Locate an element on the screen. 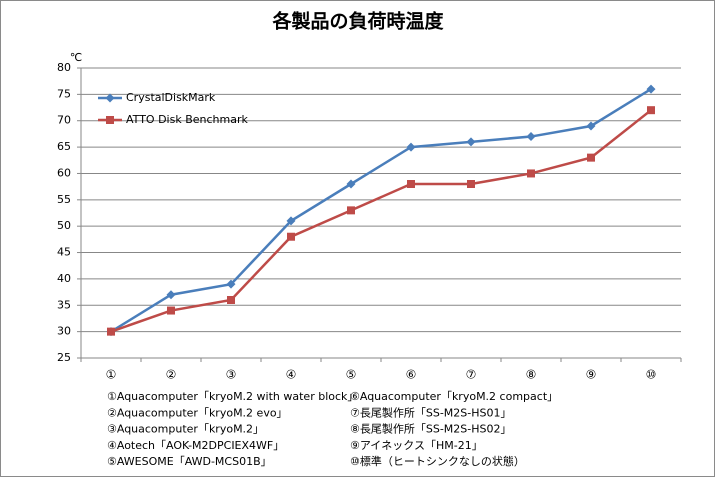 This screenshot has width=715, height=477. y-tick-label: 50 is located at coordinates (64, 225).